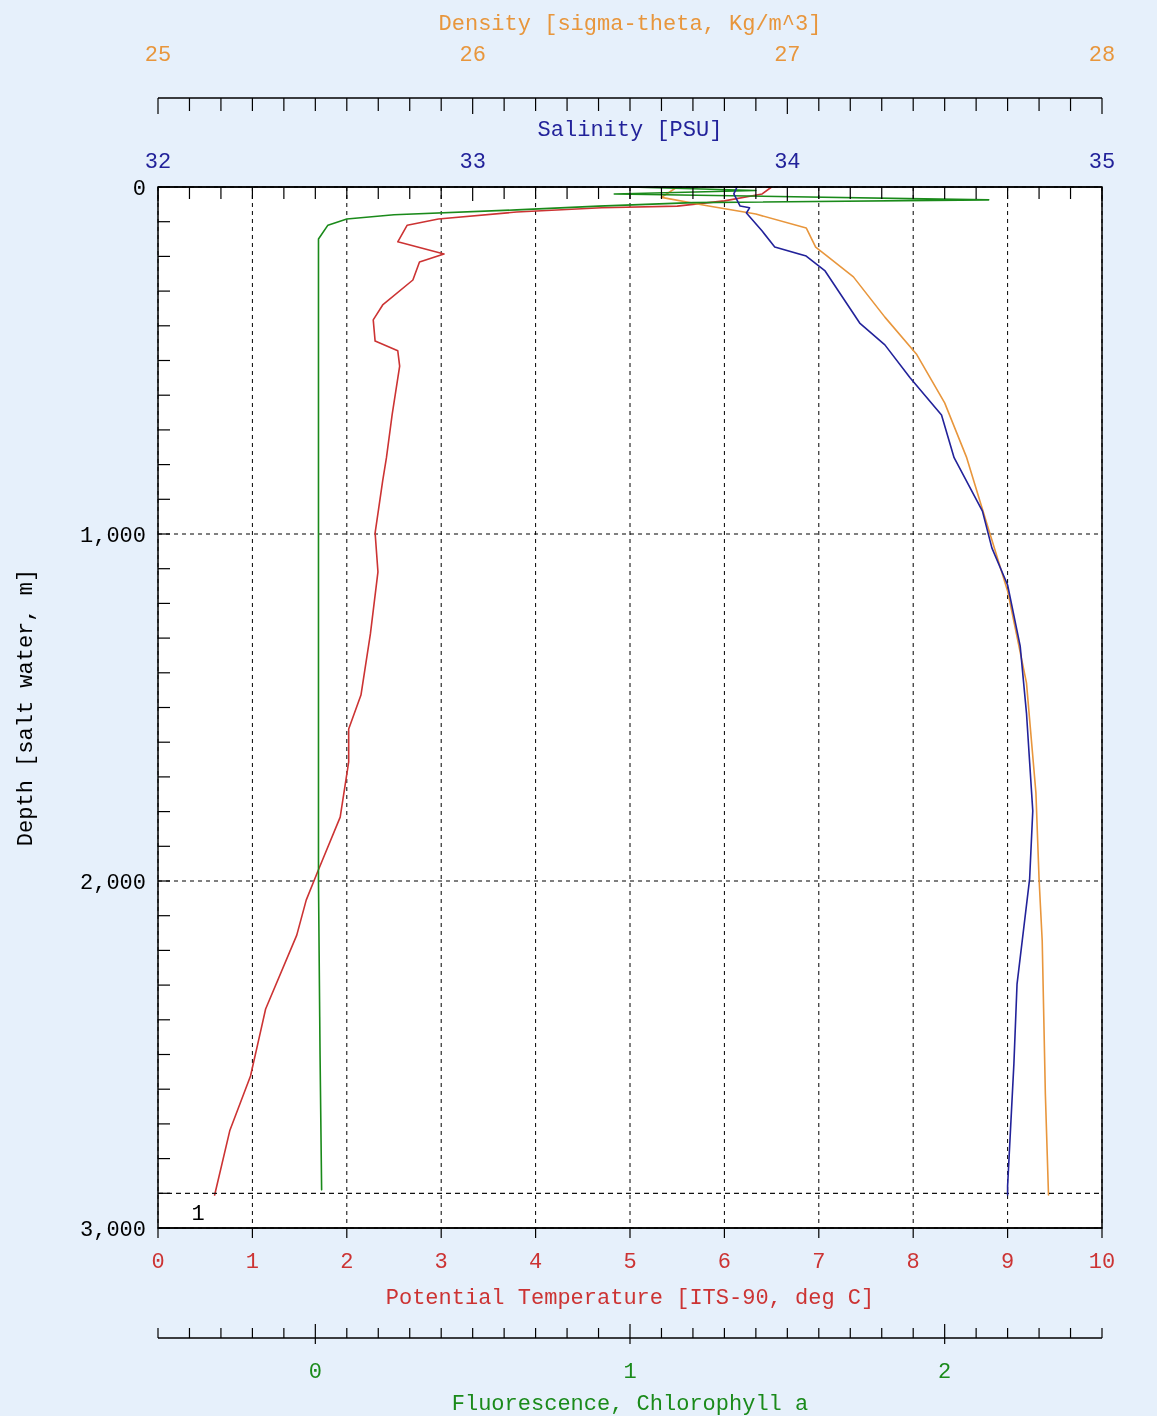 The height and width of the screenshot is (1416, 1157). I want to click on x-tick-label: 9, so click(1008, 1262).